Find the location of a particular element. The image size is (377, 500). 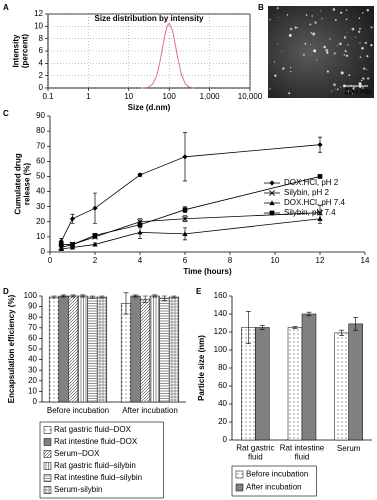

x-tick-label: 1 is located at coordinates (88, 96).